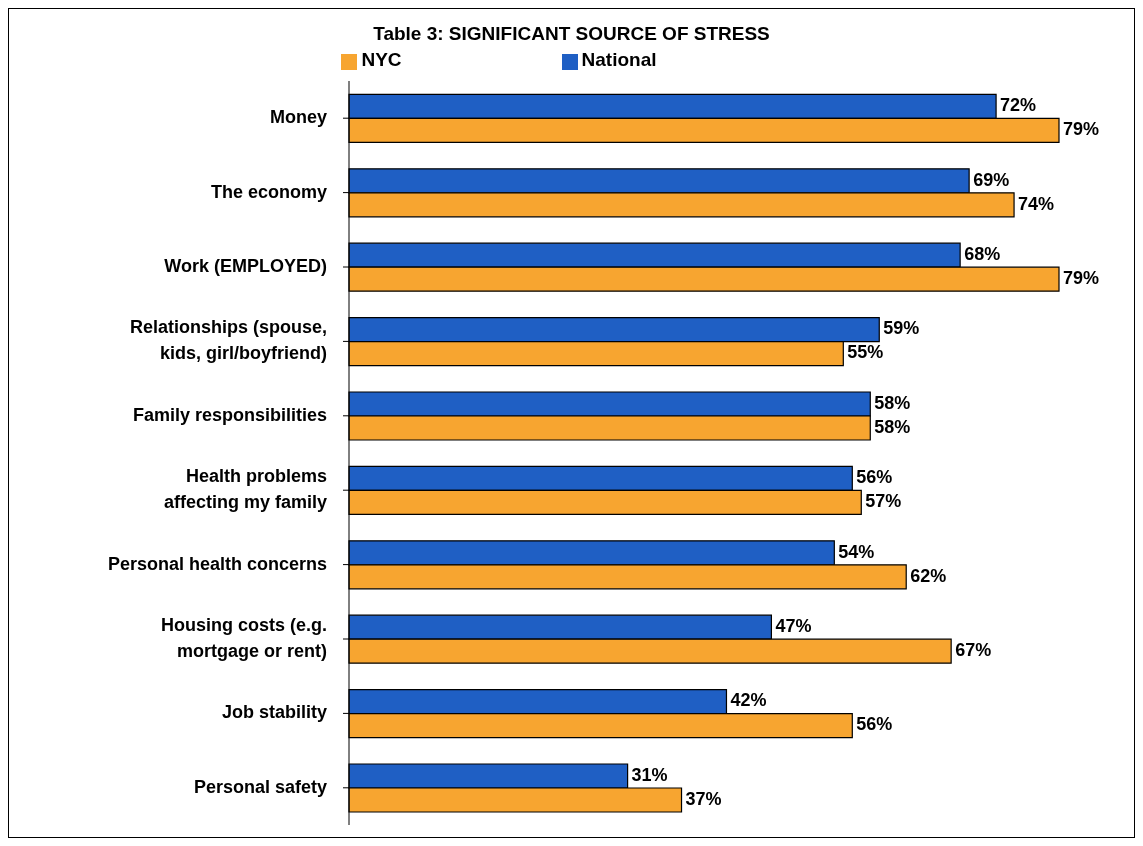  Describe the element at coordinates (229, 414) in the screenshot. I see `y-tick-label: Family responsibilities` at that location.